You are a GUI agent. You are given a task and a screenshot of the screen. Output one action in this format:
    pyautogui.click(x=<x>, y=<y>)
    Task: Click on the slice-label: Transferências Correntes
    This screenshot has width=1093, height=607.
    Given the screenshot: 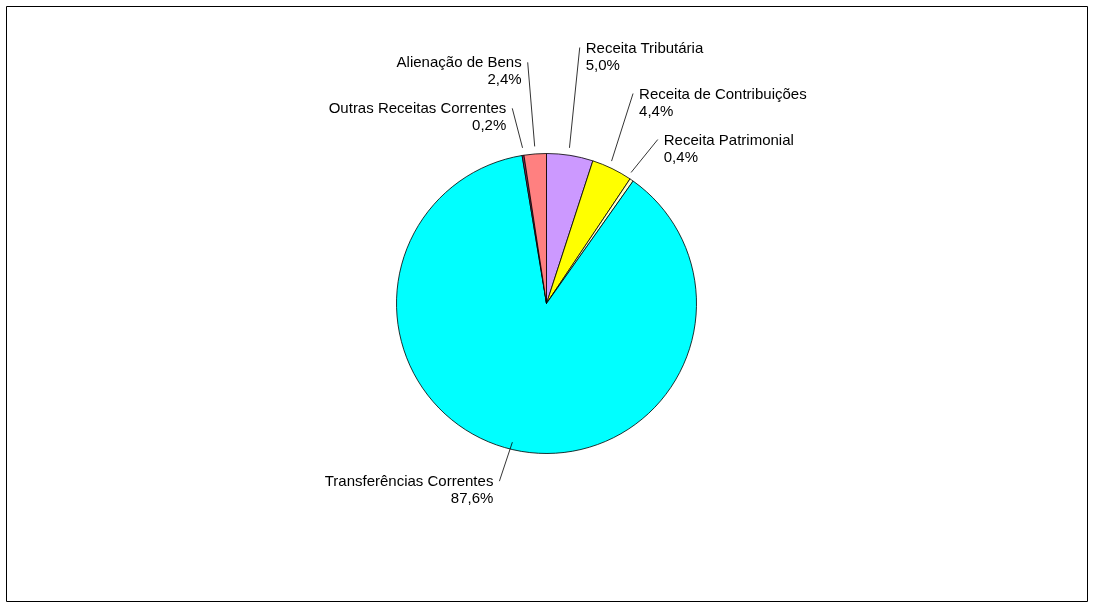 What is the action you would take?
    pyautogui.click(x=409, y=481)
    